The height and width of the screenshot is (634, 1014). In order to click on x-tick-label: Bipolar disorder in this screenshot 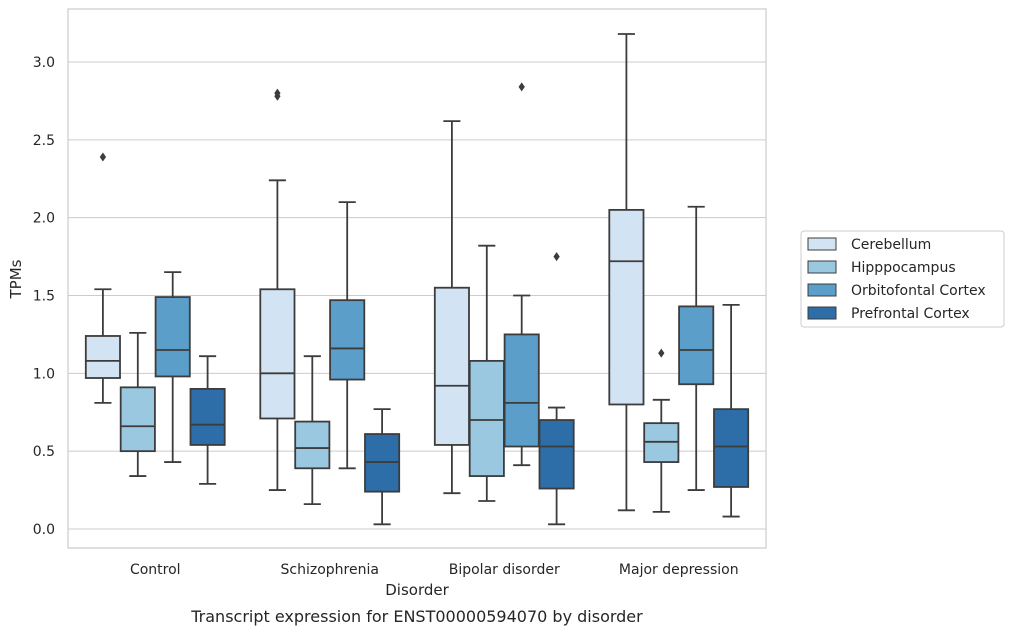, I will do `click(504, 570)`.